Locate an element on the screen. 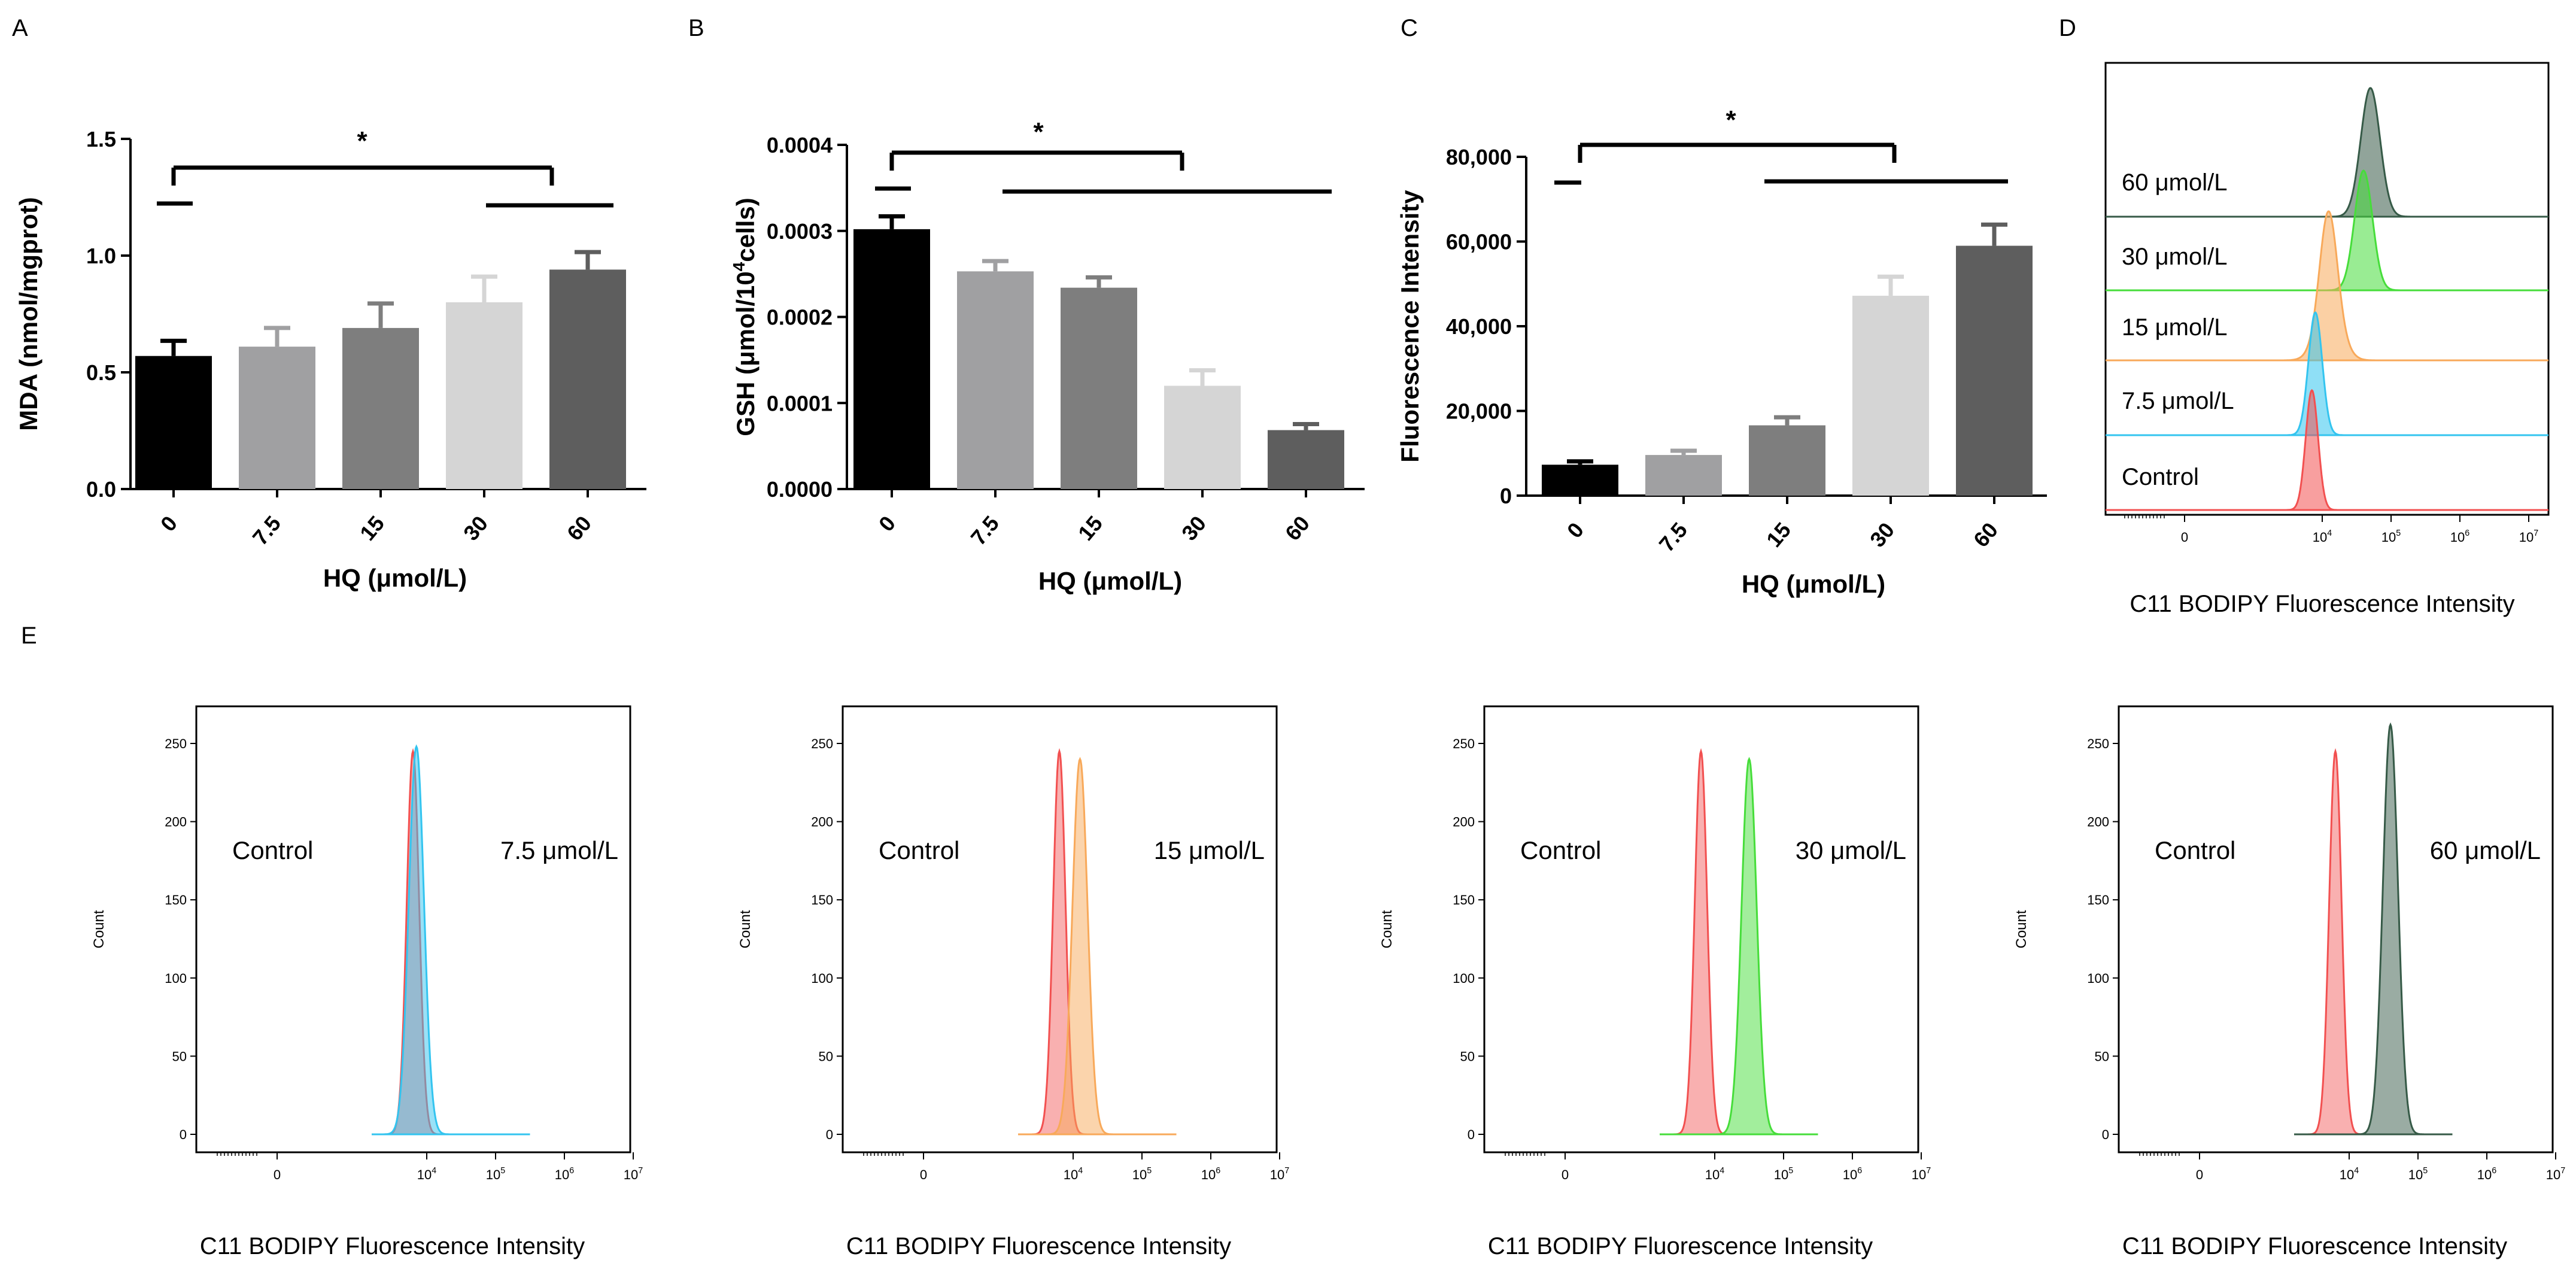 Image resolution: width=2576 pixels, height=1275 pixels. x-tick-label: 7.5 is located at coordinates (1673, 537).